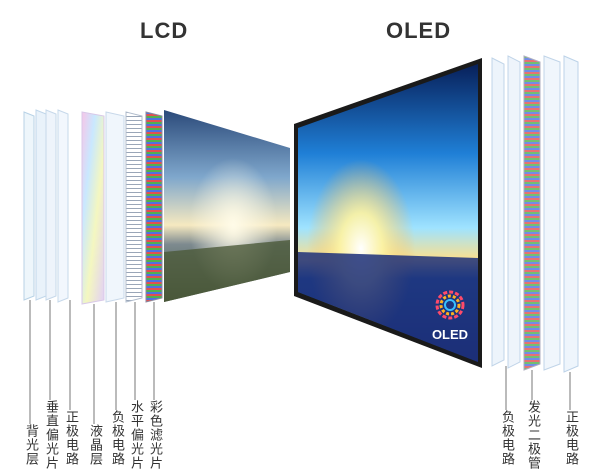 The image size is (600, 472). Describe the element at coordinates (30, 445) in the screenshot. I see `lcd-layer-label: 背光层` at that location.